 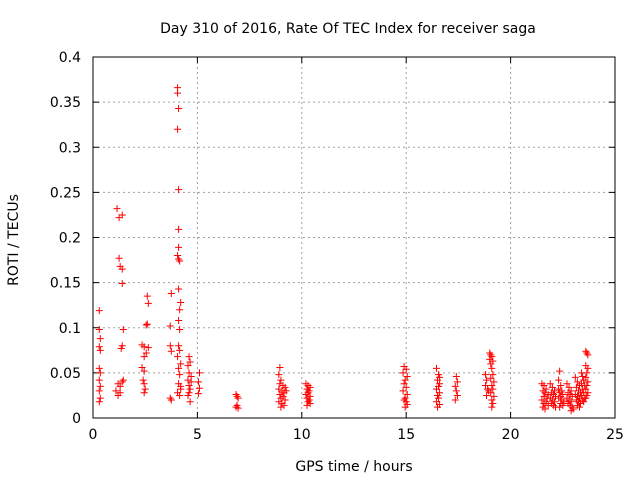 I want to click on x-axis-label: GPS time / hours, so click(x=353, y=467).